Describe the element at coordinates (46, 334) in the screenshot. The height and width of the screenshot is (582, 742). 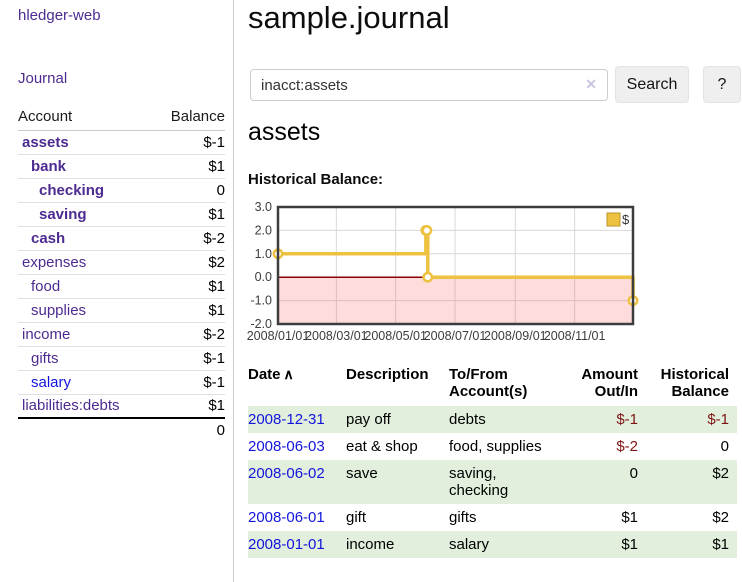
I see `account-link-income: income` at that location.